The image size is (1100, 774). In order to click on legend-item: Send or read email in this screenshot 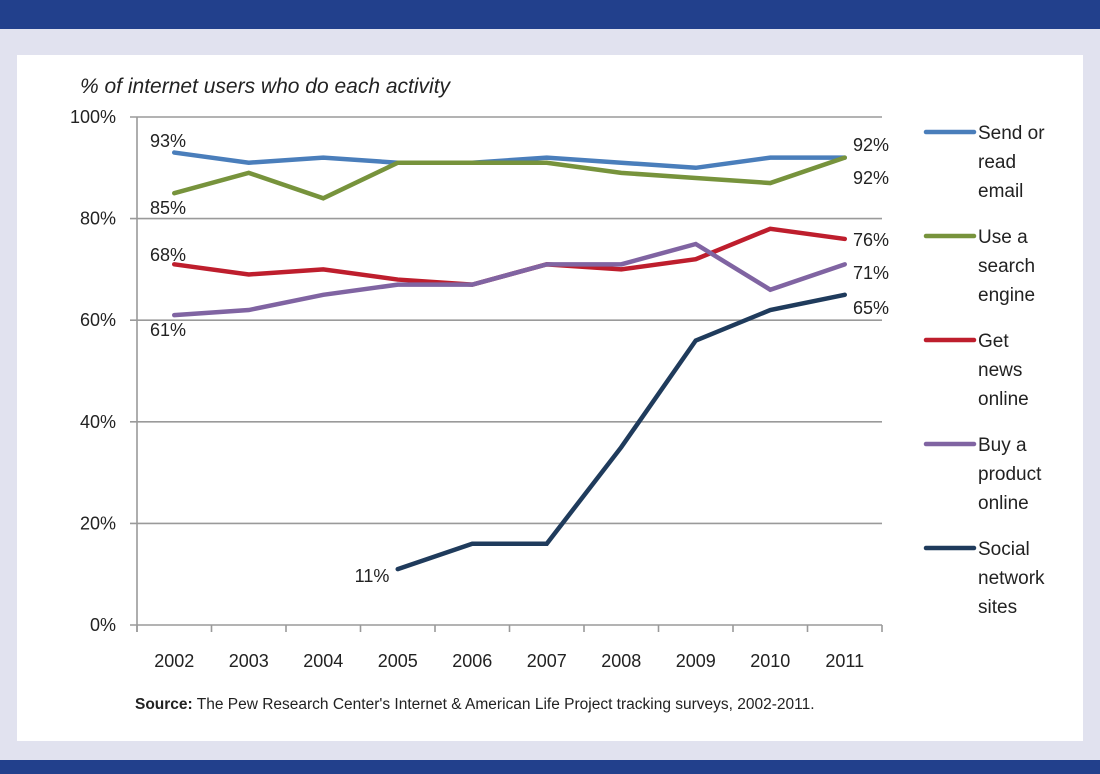, I will do `click(984, 162)`.